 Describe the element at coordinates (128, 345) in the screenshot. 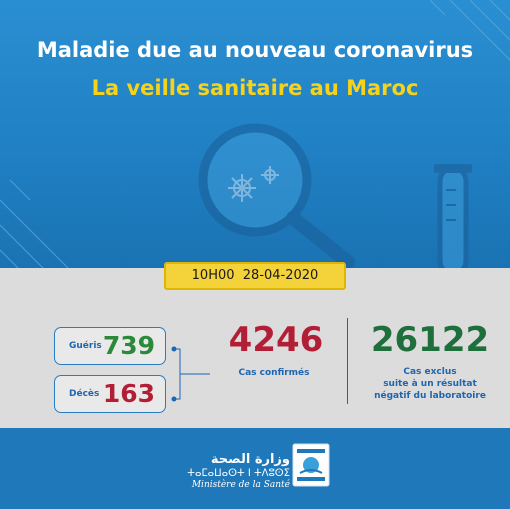

I see `recovered-value: 739` at that location.